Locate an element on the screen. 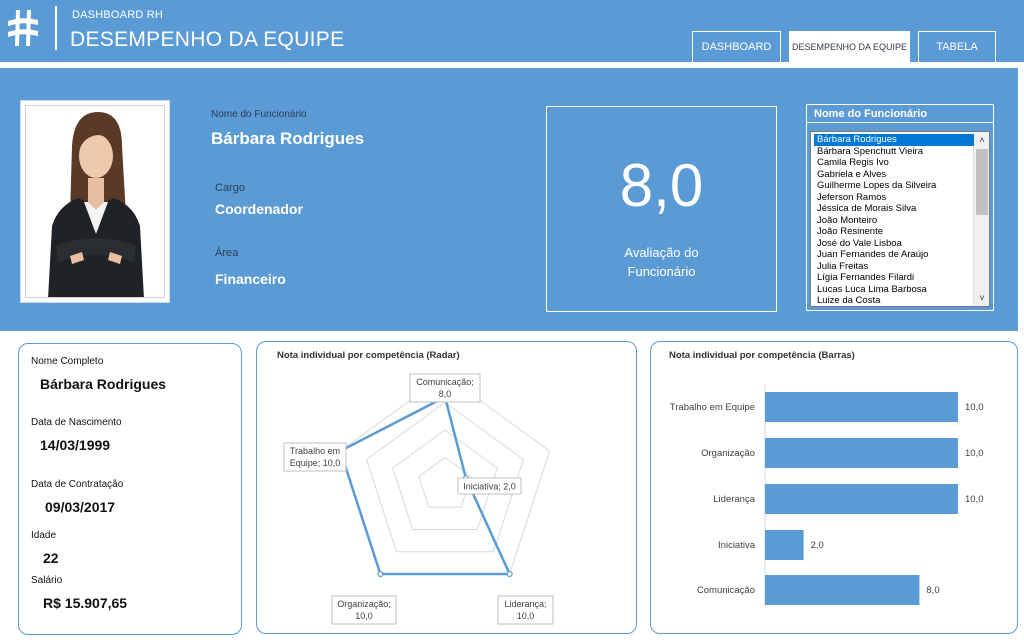 This screenshot has height=640, width=1024. role-label: Cargo is located at coordinates (230, 188).